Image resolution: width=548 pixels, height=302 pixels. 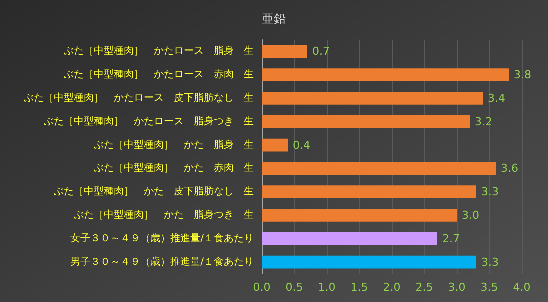 What do you see at coordinates (139, 98) in the screenshot?
I see `y-tick-label: ぶた［中型種肉］ かたロース 皮下脂肪なし 生` at bounding box center [139, 98].